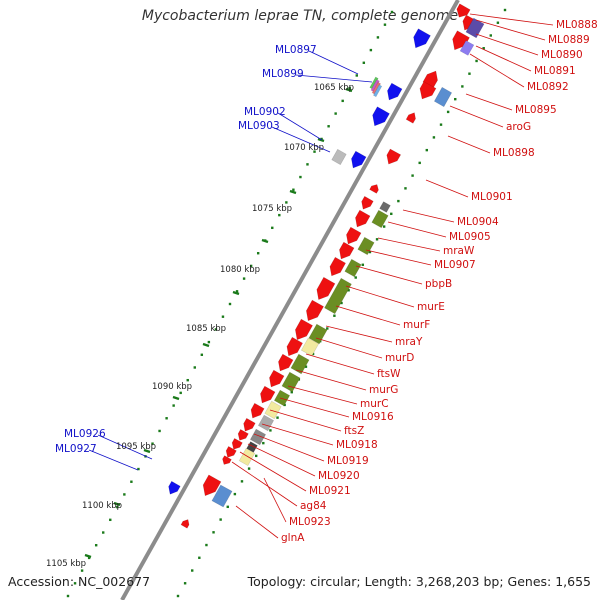 This screenshot has width=600, height=600. What do you see at coordinates (478, 222) in the screenshot?
I see `forward-gene-label: ML0904` at bounding box center [478, 222].